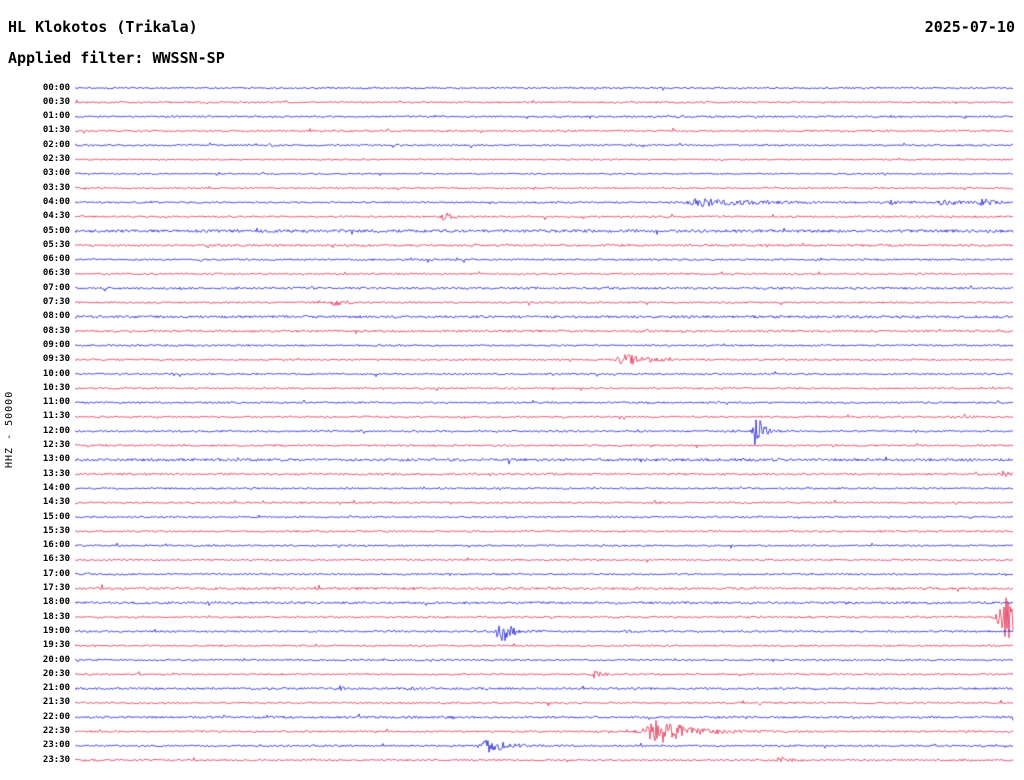 This screenshot has height=780, width=1024. What do you see at coordinates (56, 516) in the screenshot?
I see `time-label: 15:00` at bounding box center [56, 516].